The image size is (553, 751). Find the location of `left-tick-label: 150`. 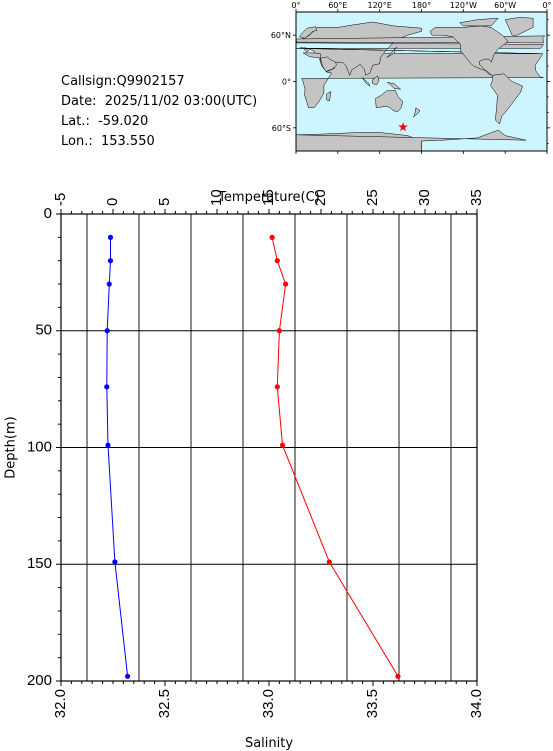

left-tick-label: 150 is located at coordinates (39, 563).